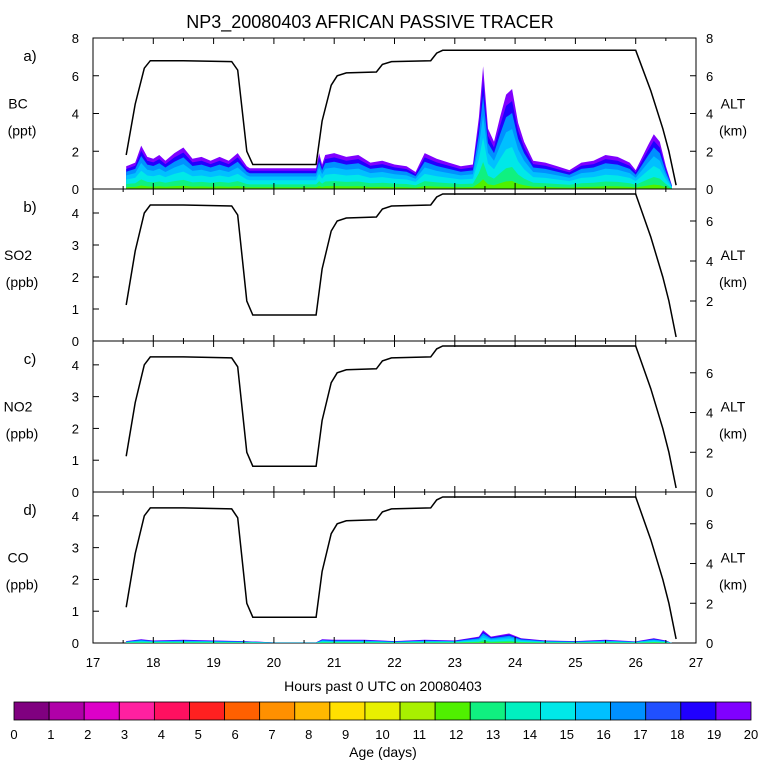 This screenshot has width=768, height=768. Describe the element at coordinates (153, 662) in the screenshot. I see `x-tick-label: 18` at that location.